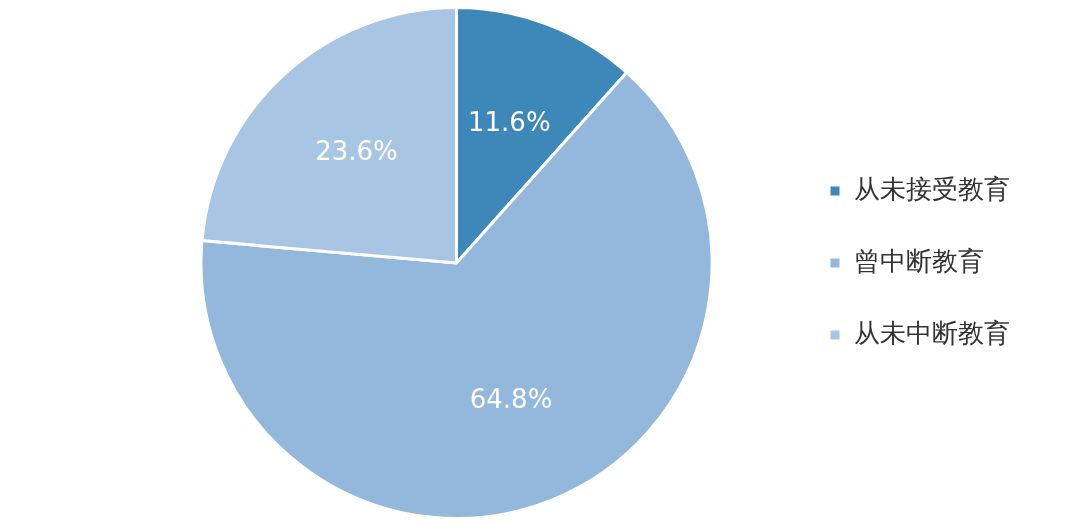 This screenshot has height=532, width=1080. Describe the element at coordinates (932, 188) in the screenshot. I see `legend-label: 从未接受教育` at that location.